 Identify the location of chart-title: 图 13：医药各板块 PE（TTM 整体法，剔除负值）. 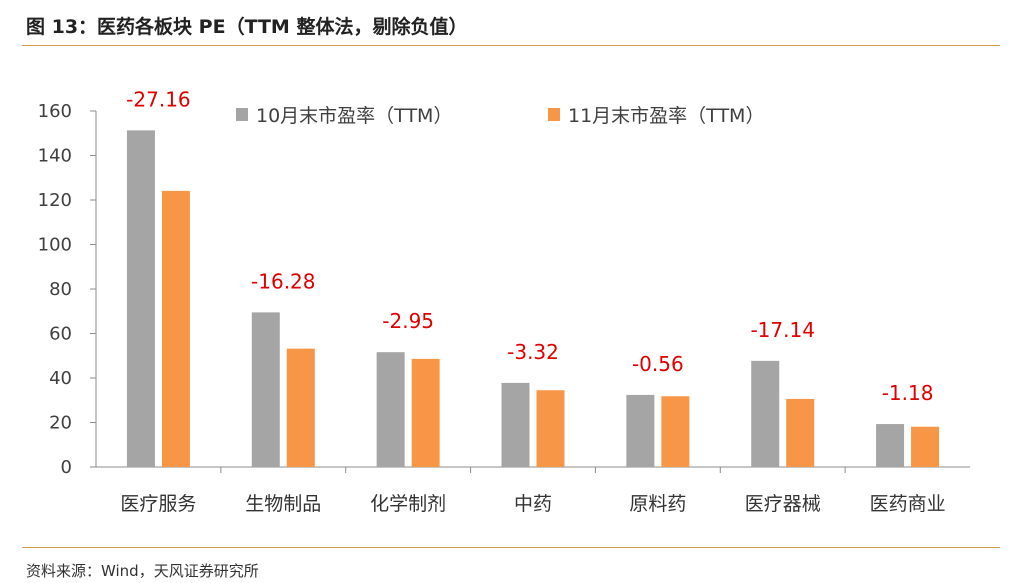
(247, 27).